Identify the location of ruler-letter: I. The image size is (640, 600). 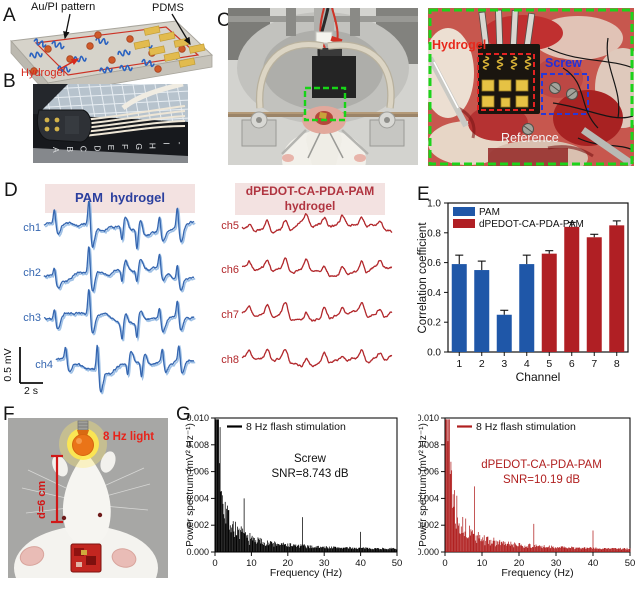
(166, 143).